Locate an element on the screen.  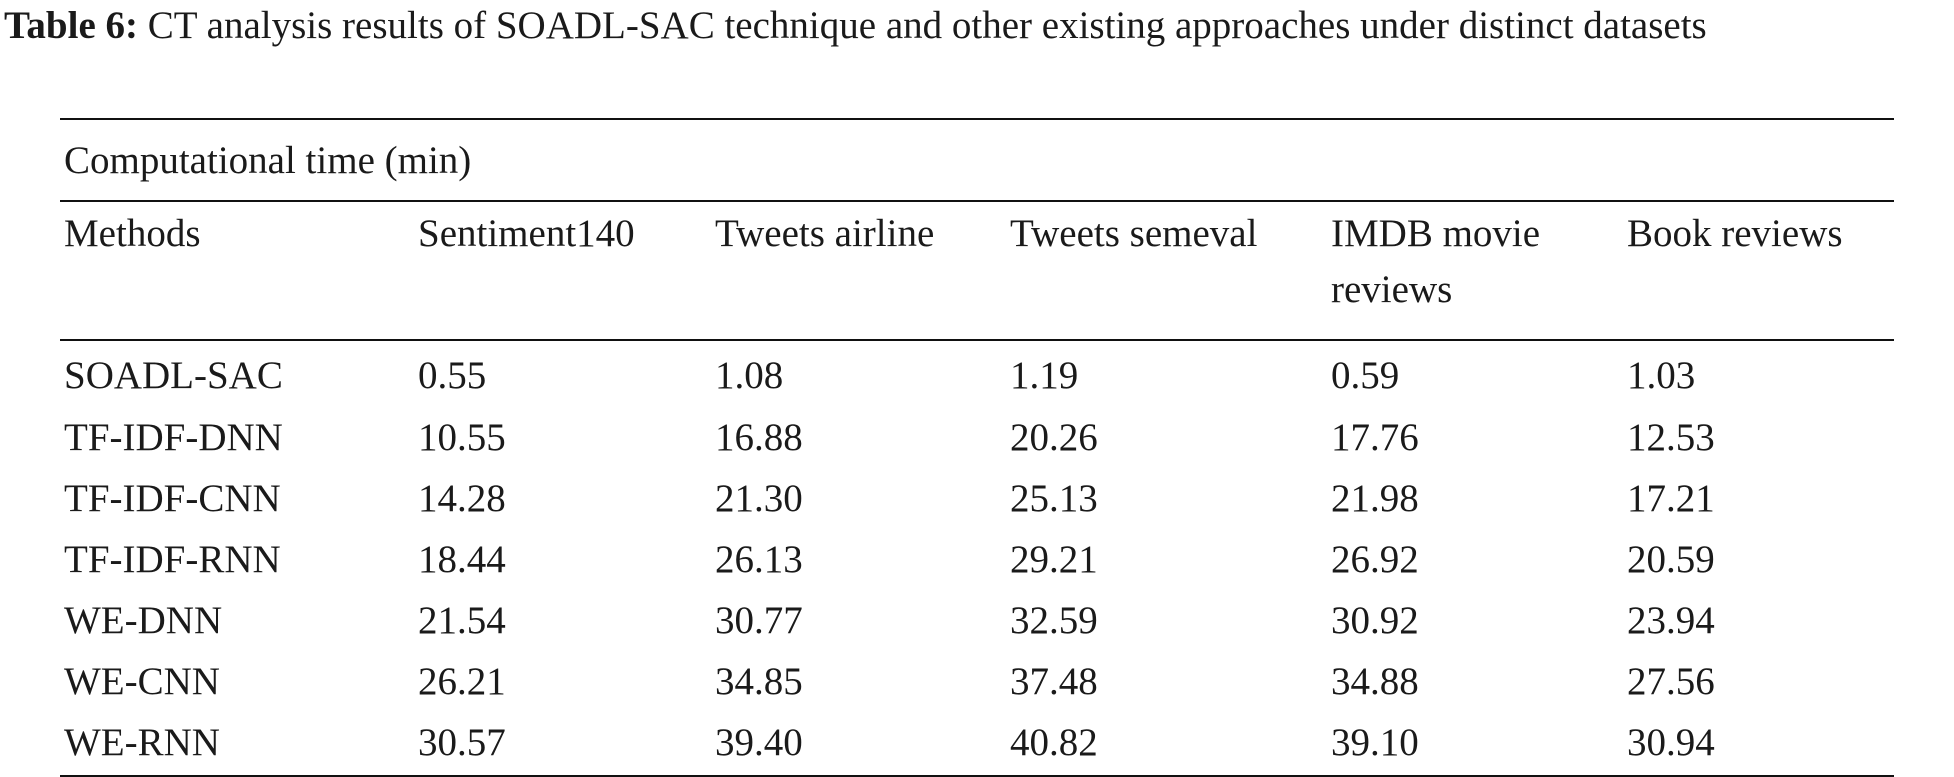
value-cell: 39.10 is located at coordinates (1375, 742).